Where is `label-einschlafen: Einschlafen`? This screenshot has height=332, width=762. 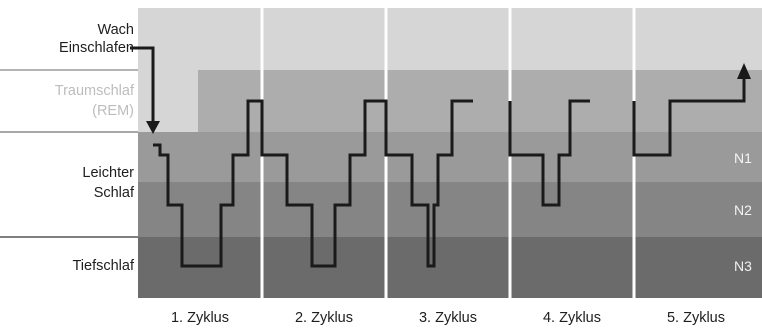
label-einschlafen: Einschlafen is located at coordinates (96, 48).